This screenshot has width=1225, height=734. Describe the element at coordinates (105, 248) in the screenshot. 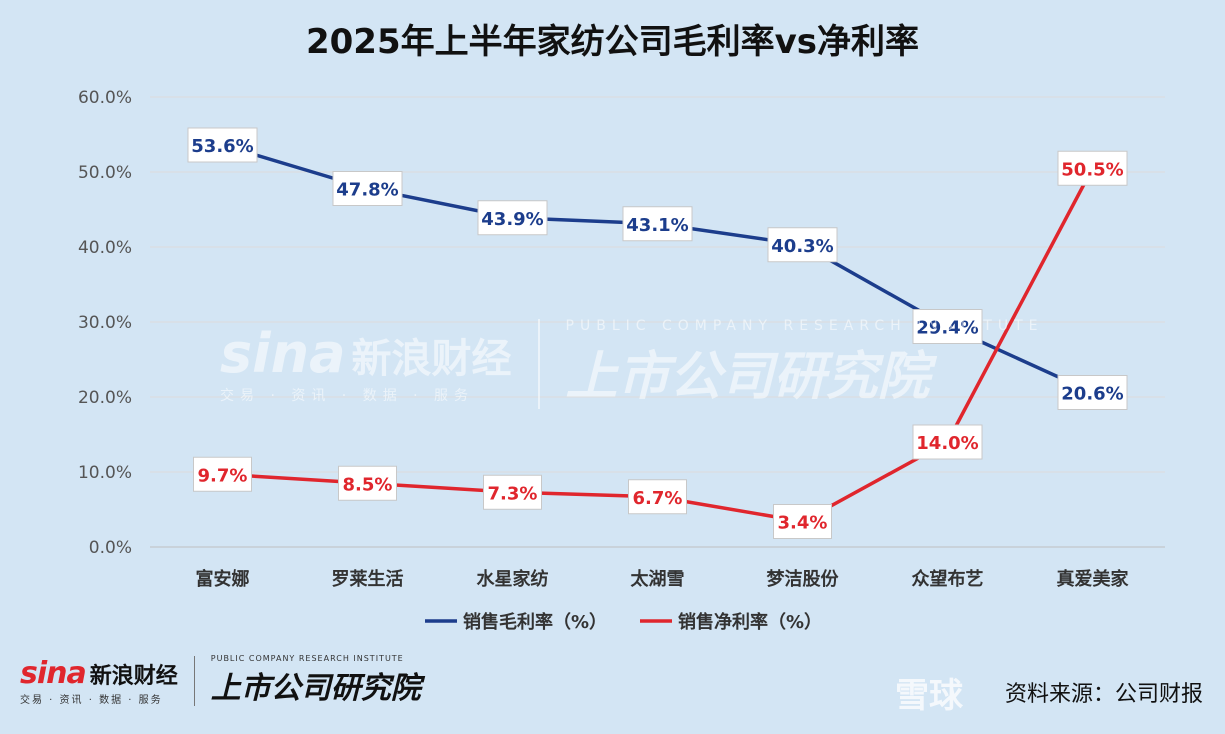

I see `y-tick-label: 40.0%` at that location.